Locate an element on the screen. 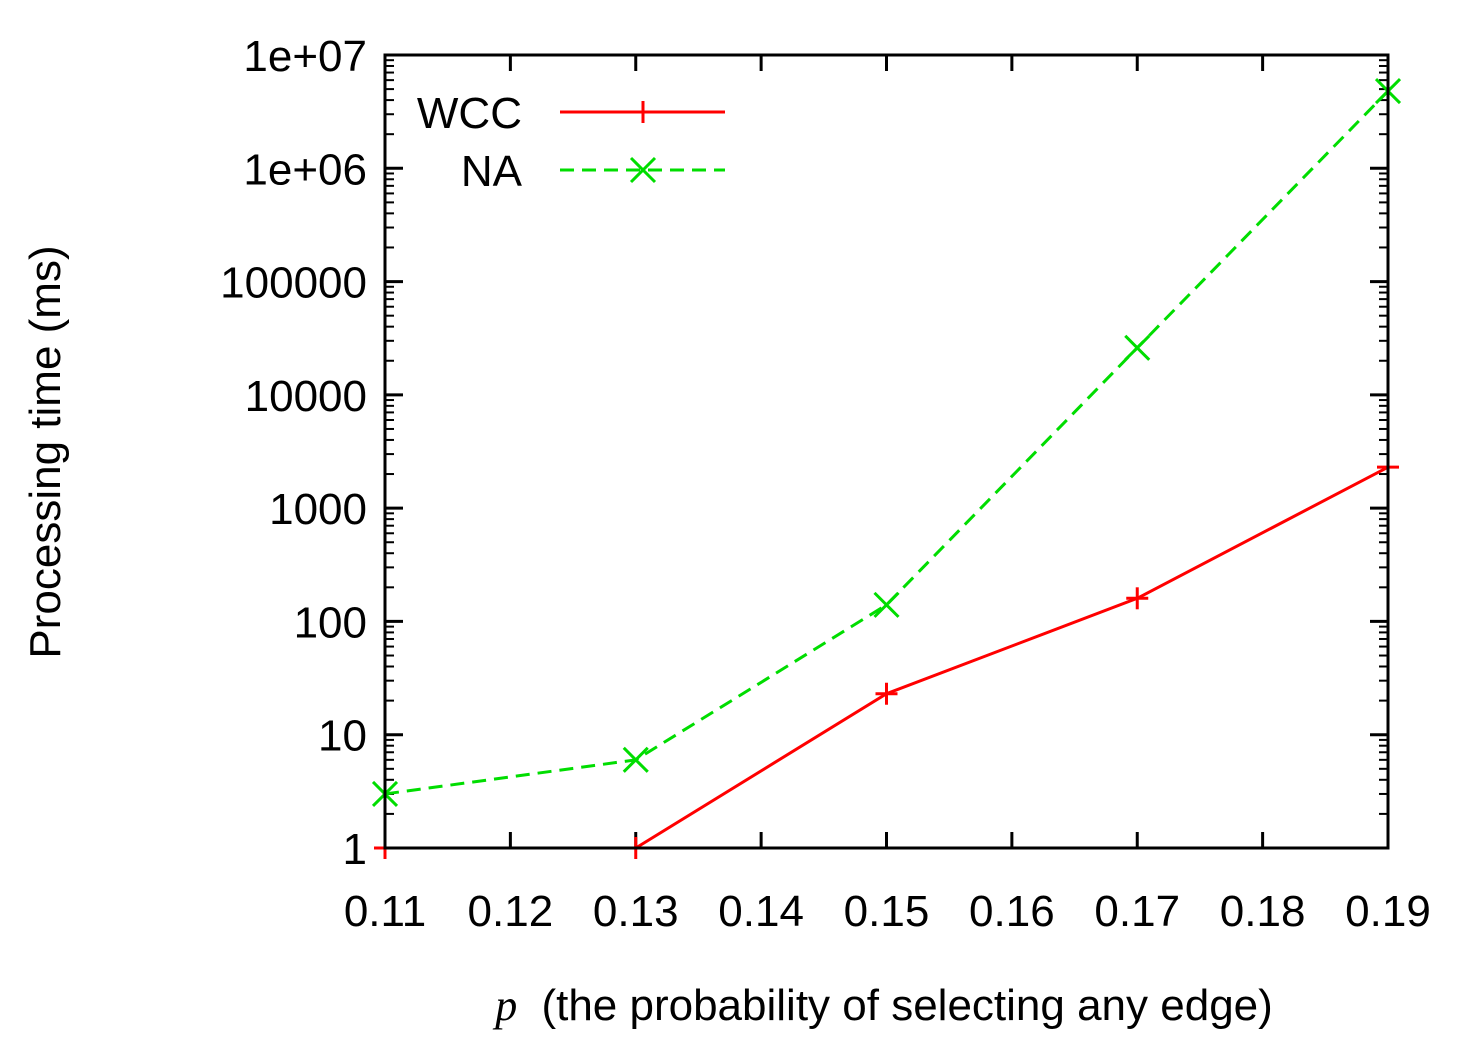  x-tick-label: 0.16 is located at coordinates (1012, 911).